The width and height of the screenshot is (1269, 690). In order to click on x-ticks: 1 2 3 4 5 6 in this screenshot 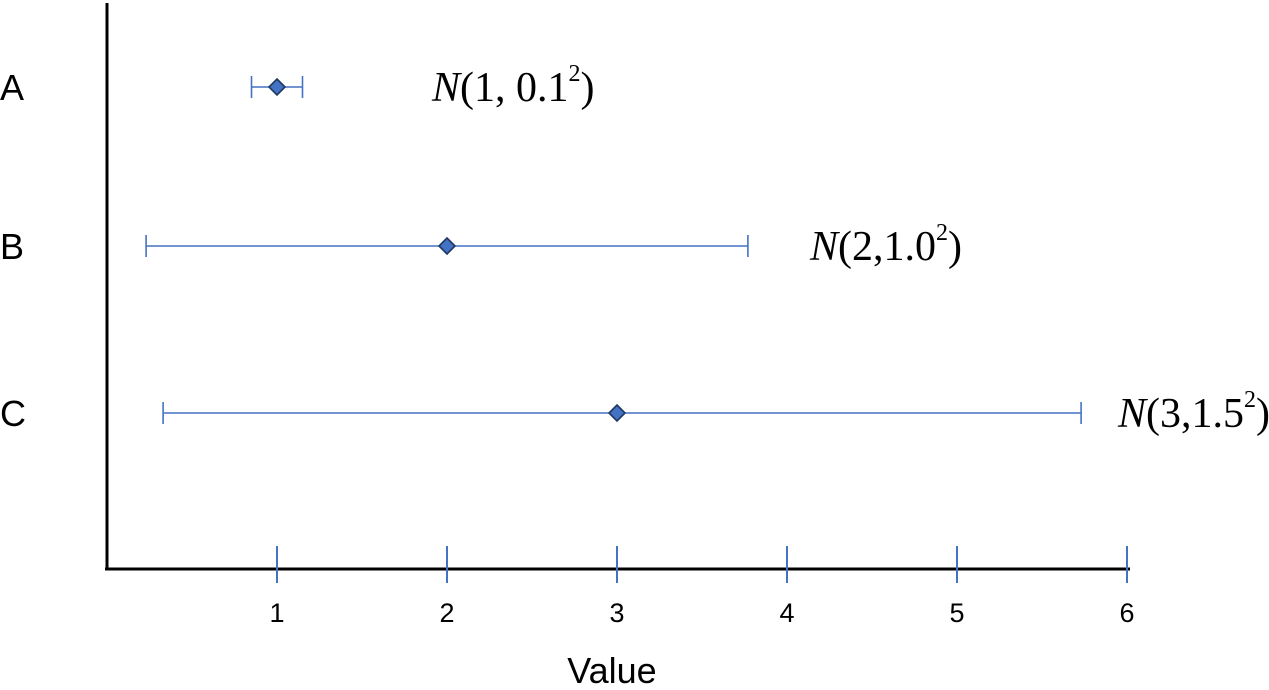, I will do `click(702, 587)`.